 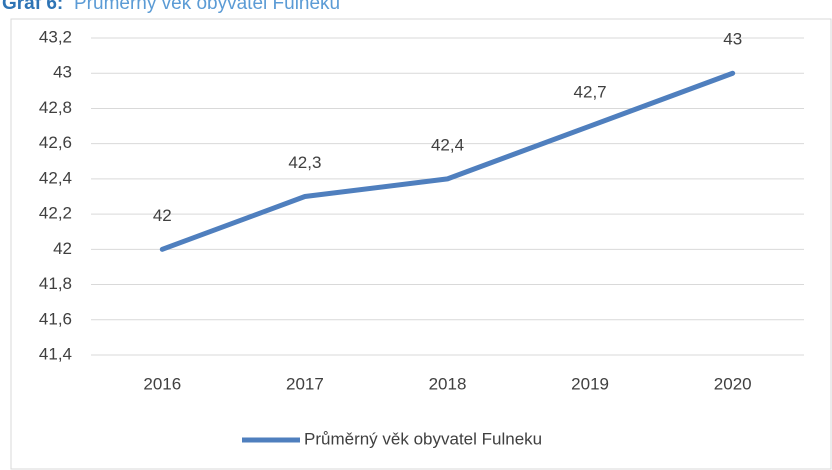 I want to click on y-tick-label: 42, so click(x=62, y=248).